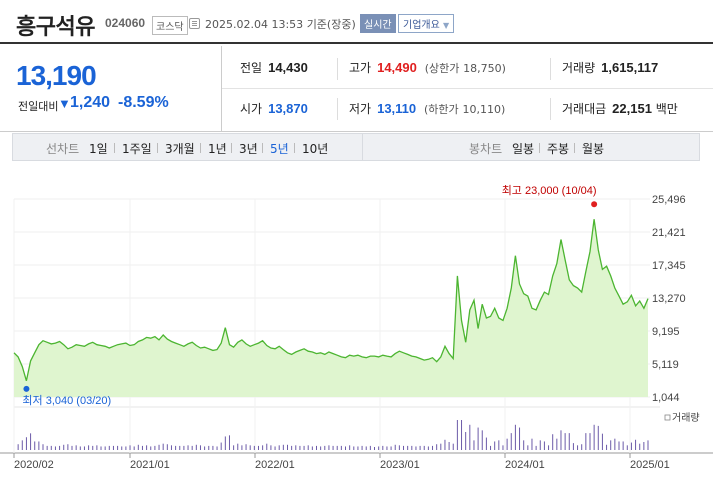  What do you see at coordinates (274, 67) in the screenshot?
I see `prev-close: 전일 14,430` at bounding box center [274, 67].